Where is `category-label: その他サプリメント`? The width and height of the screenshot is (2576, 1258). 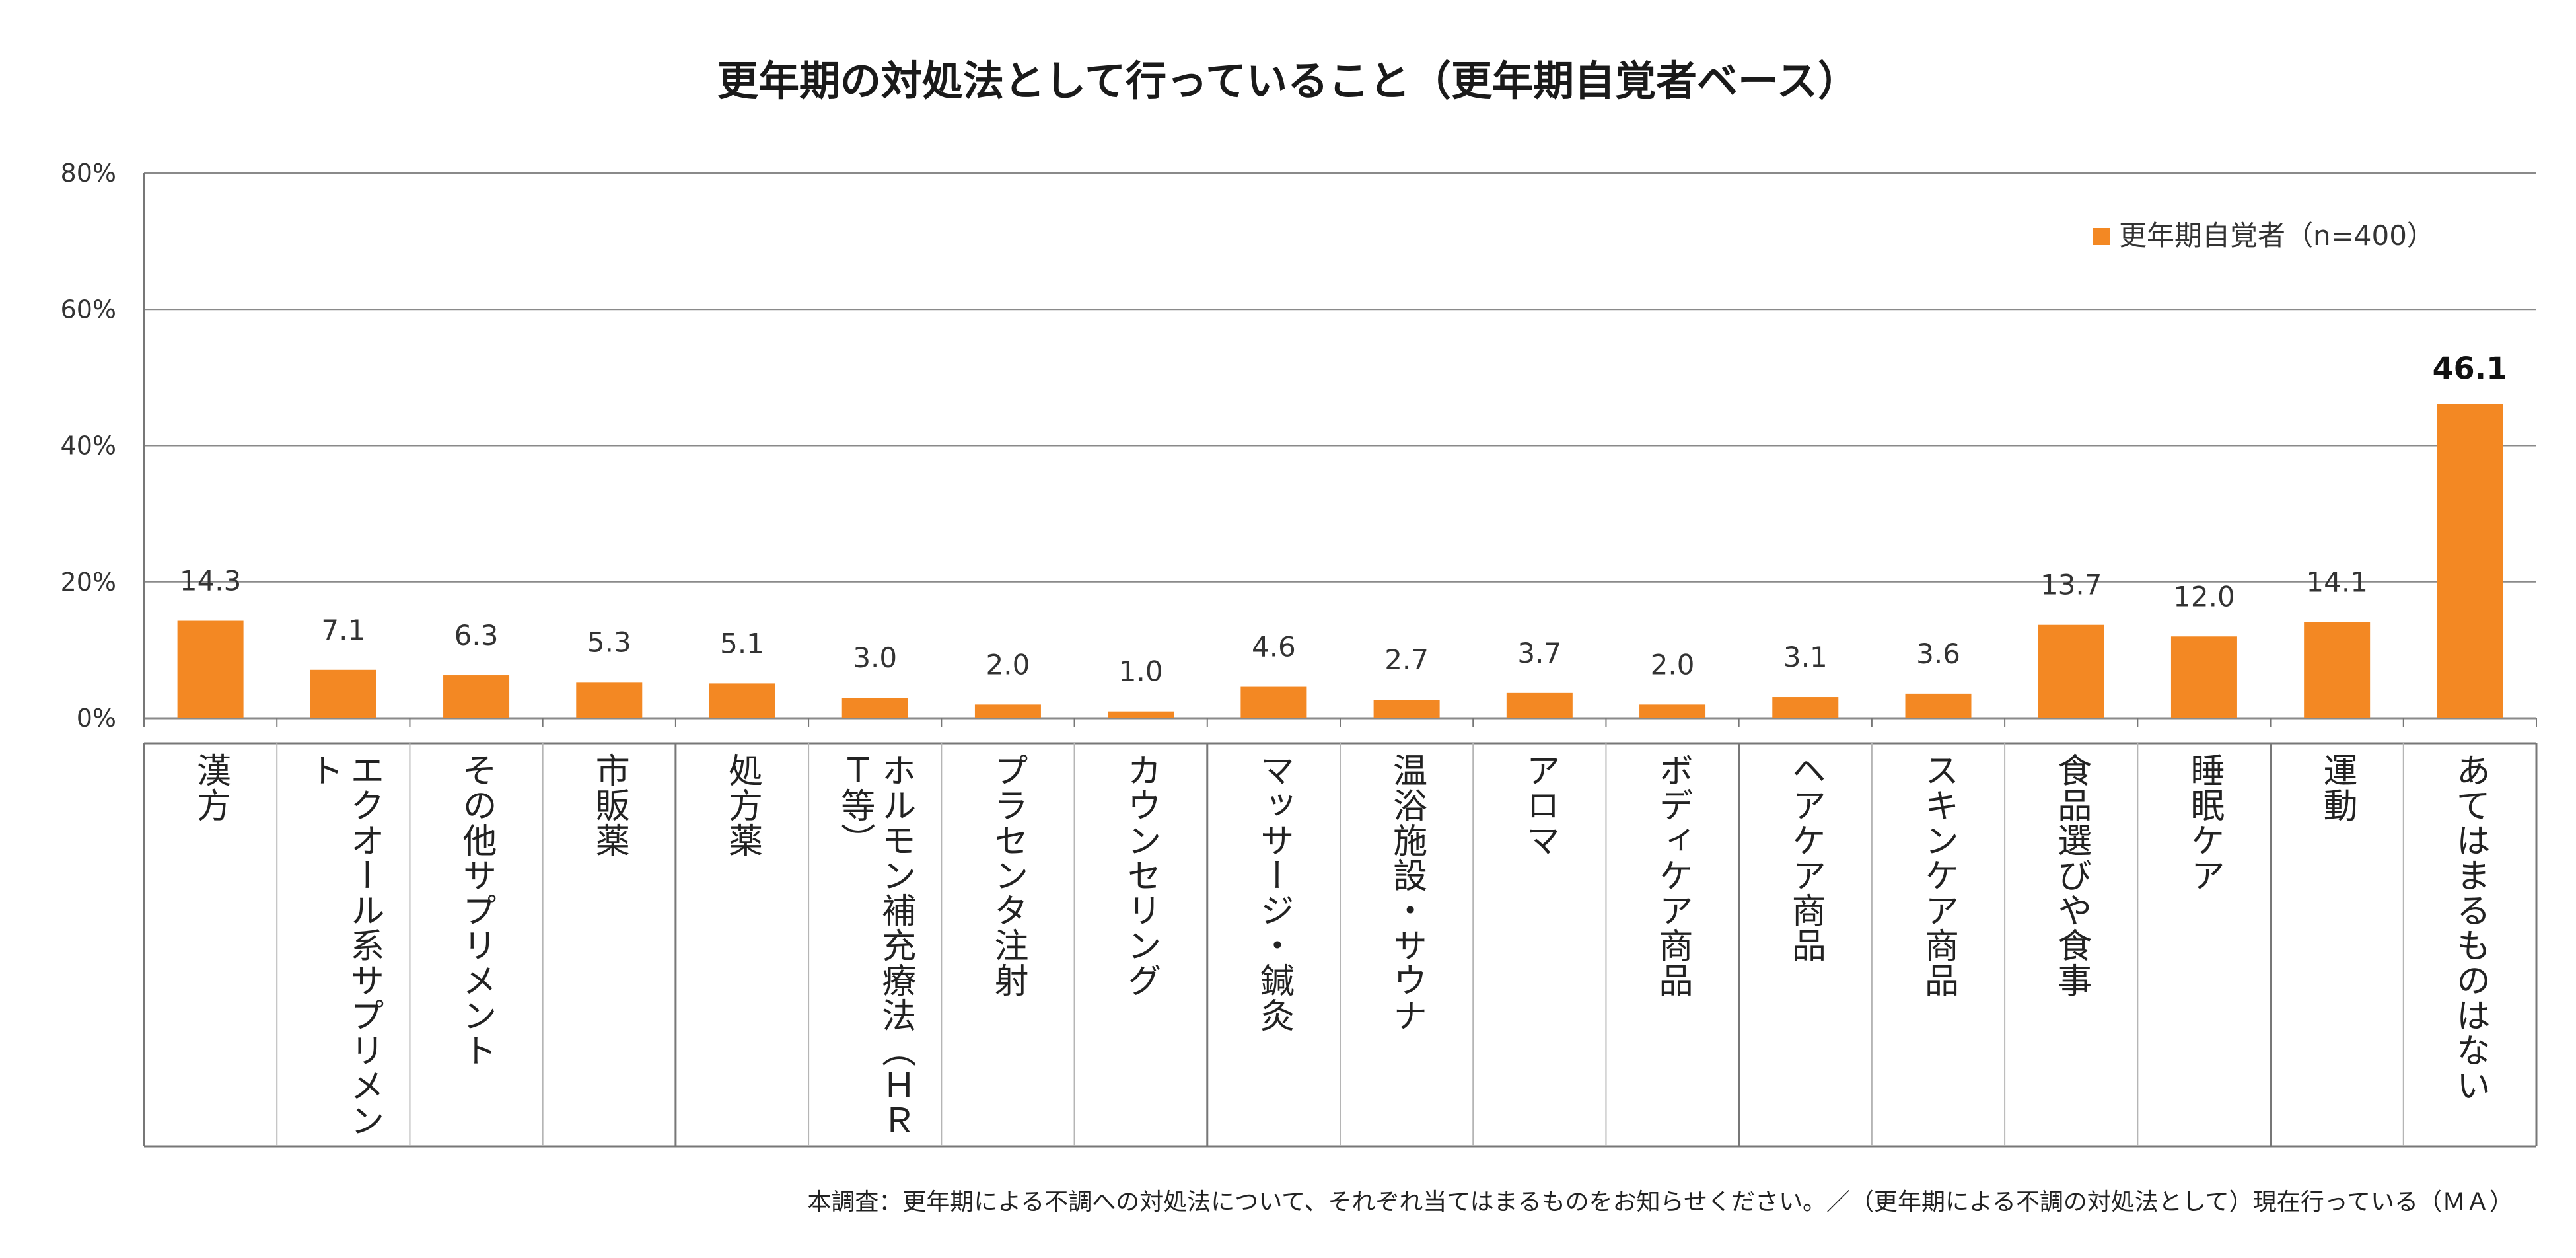 category-label: その他サプリメント is located at coordinates (477, 911).